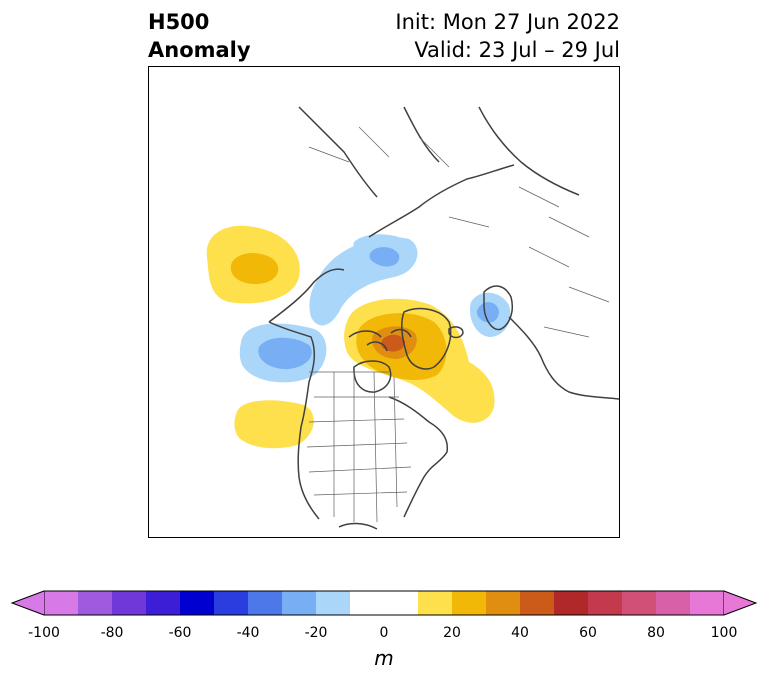 This screenshot has width=768, height=684. I want to click on colorbar-extend-min, so click(27, 603).